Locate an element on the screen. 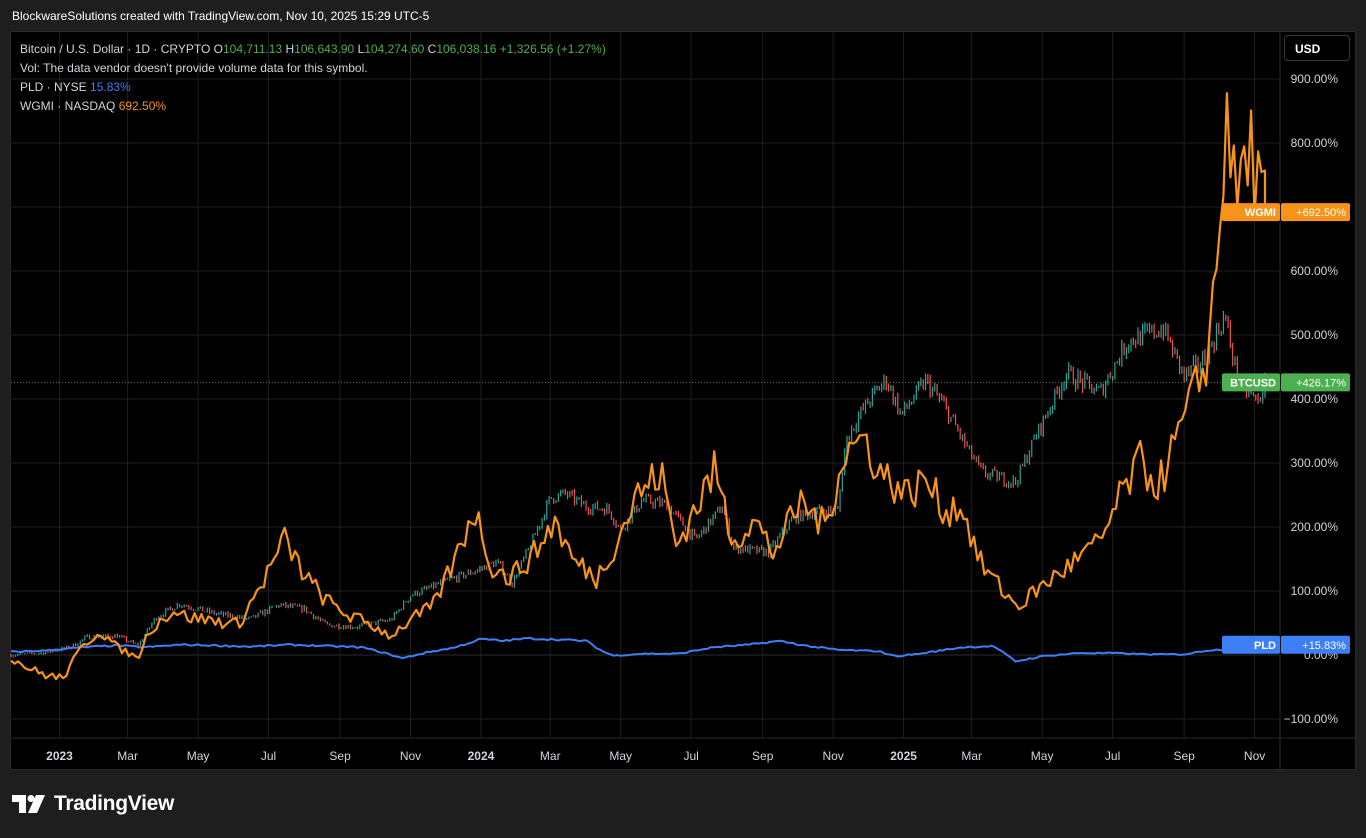 This screenshot has height=838, width=1366. wgmi-badge-tag-bg is located at coordinates (1251, 212).